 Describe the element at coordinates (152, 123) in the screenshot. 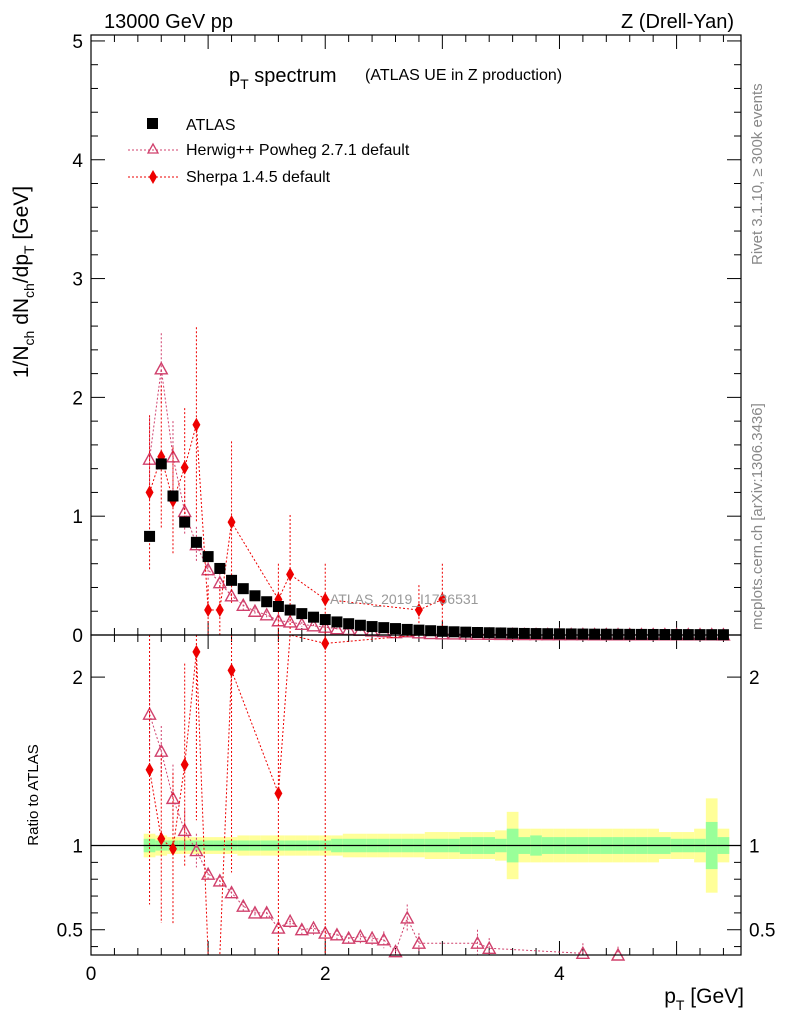

I see `legend-atlas-marker` at that location.